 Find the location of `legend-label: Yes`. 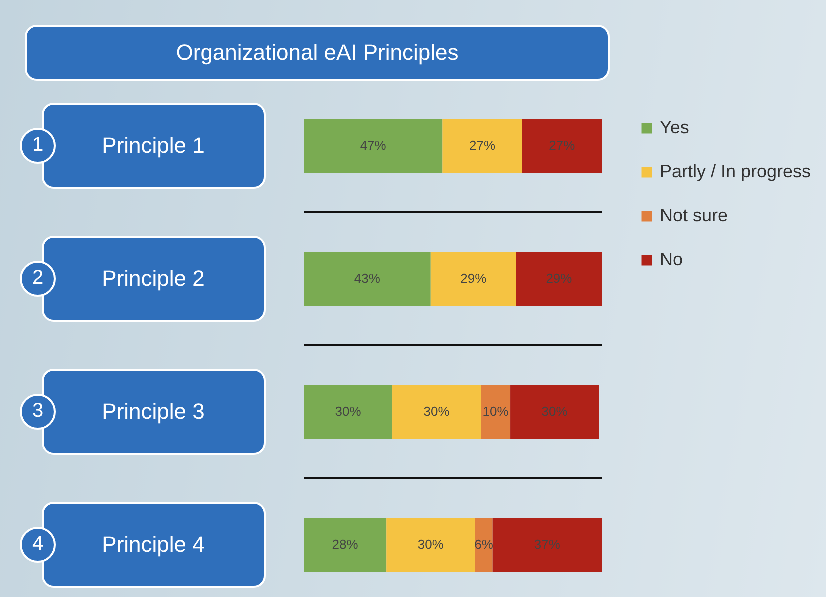

legend-label: Yes is located at coordinates (675, 128).